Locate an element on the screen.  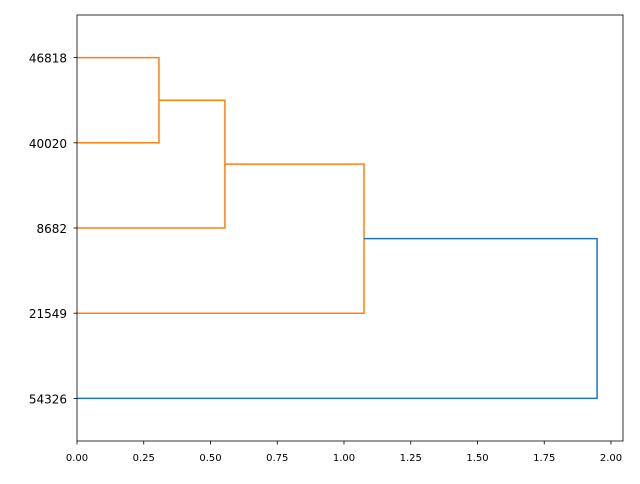
y-tick-label: 21549 is located at coordinates (48, 314).